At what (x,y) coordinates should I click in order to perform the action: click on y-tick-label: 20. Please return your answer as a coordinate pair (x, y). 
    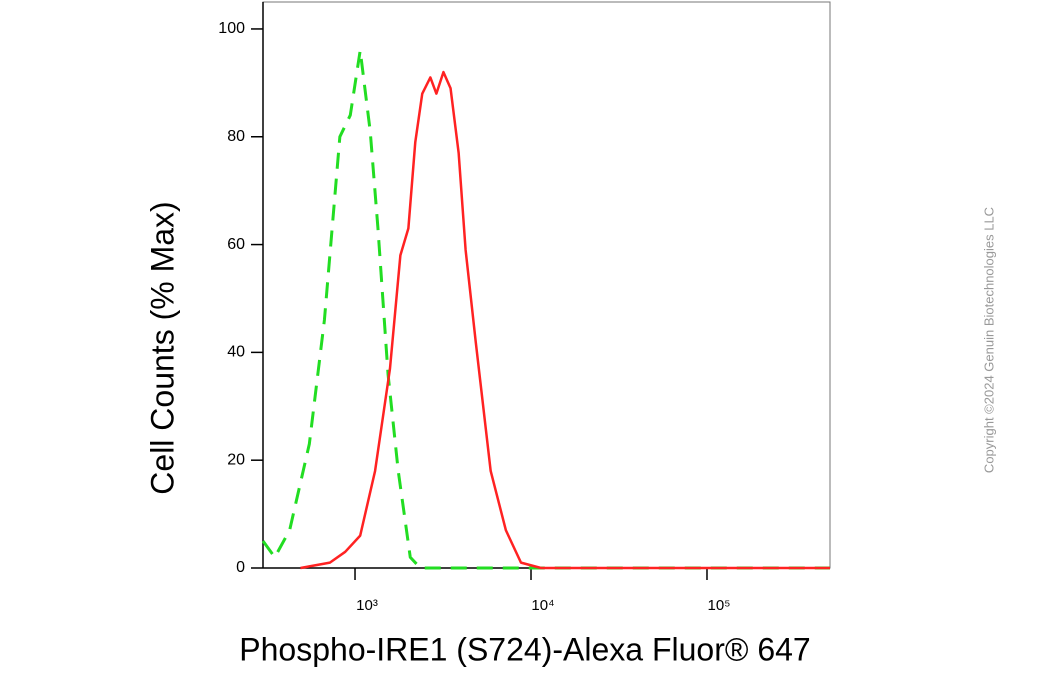
    Looking at the image, I should click on (236, 459).